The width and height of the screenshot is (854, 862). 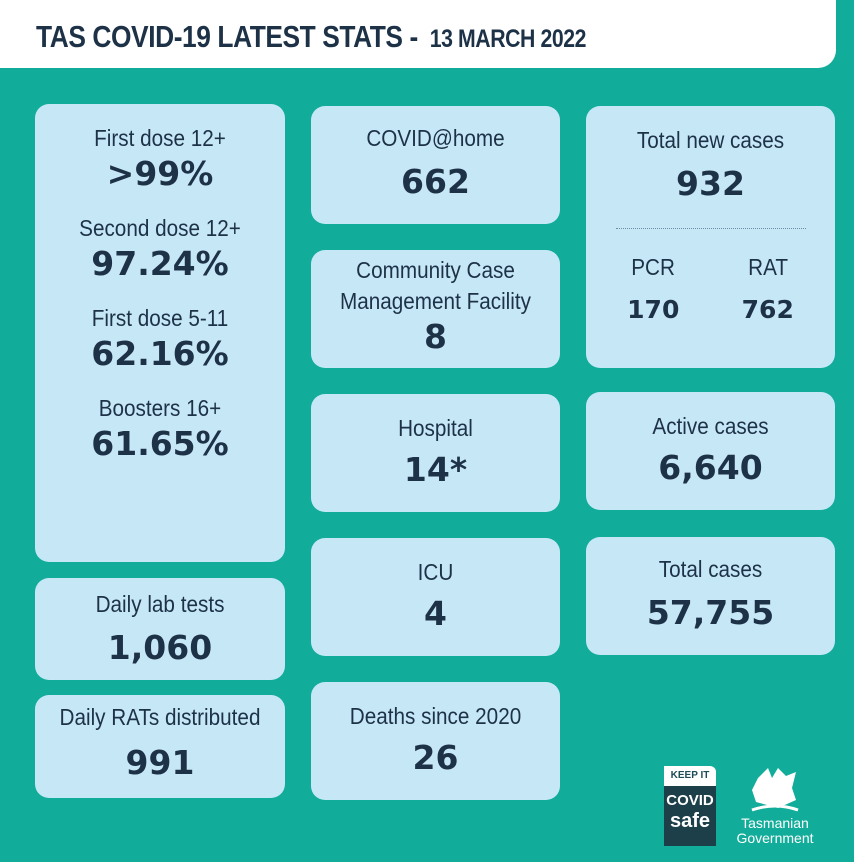 What do you see at coordinates (435, 336) in the screenshot?
I see `stat-value: 8` at bounding box center [435, 336].